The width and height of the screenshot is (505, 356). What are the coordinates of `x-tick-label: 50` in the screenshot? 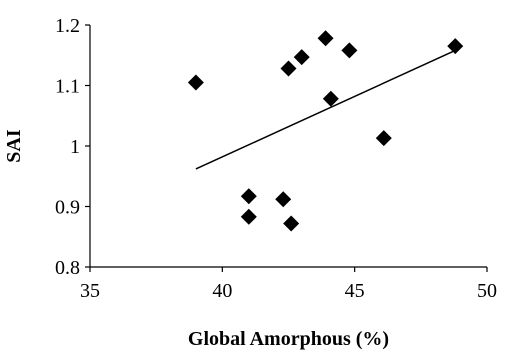 It's located at (487, 291).